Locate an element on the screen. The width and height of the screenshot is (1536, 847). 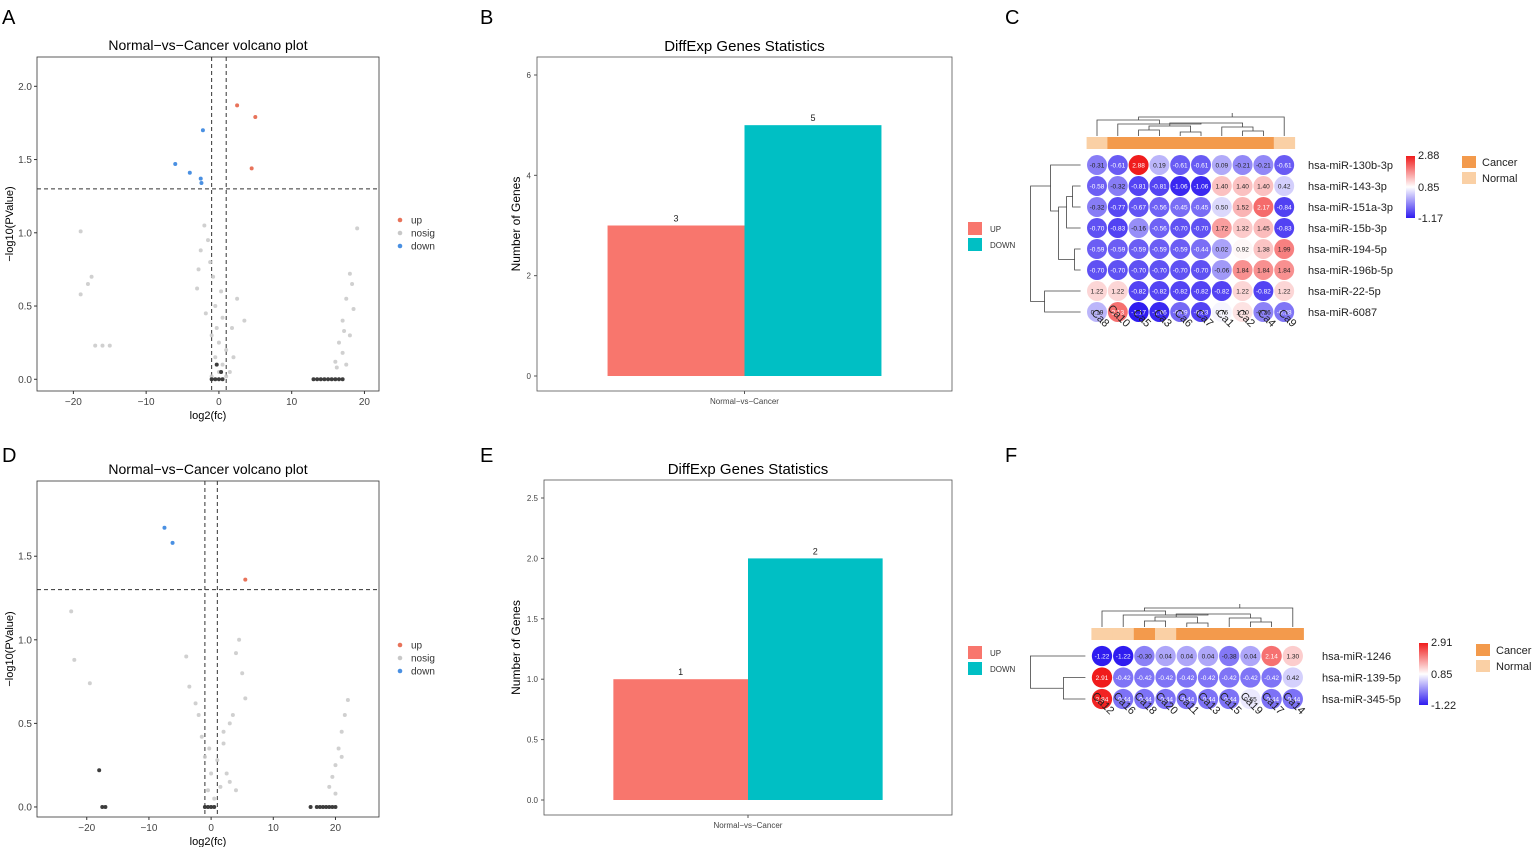
column-dendrogram-f is located at coordinates (1197, 615).